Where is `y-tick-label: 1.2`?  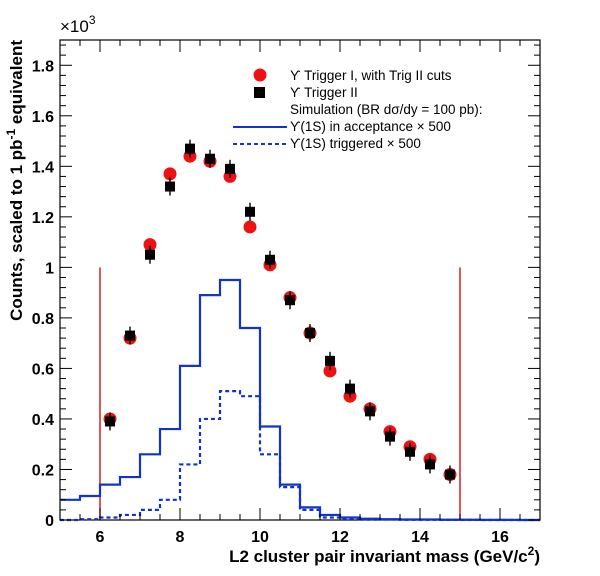 y-tick-label: 1.2 is located at coordinates (43, 218).